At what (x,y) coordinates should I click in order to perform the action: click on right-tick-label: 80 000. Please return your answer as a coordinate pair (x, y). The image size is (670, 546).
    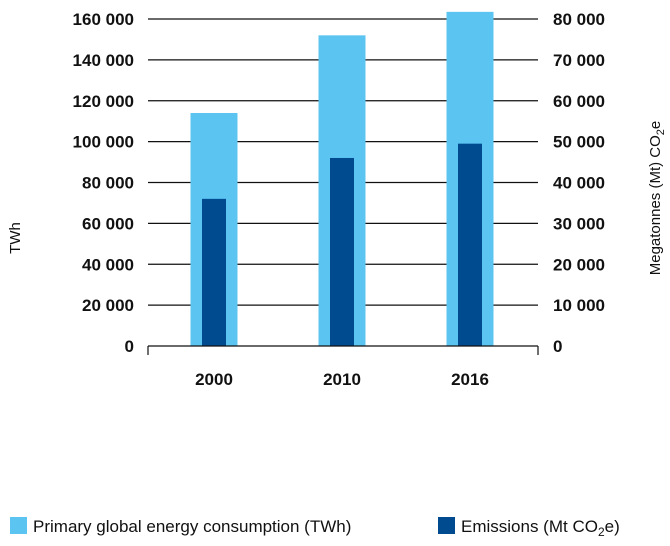
    Looking at the image, I should click on (579, 19).